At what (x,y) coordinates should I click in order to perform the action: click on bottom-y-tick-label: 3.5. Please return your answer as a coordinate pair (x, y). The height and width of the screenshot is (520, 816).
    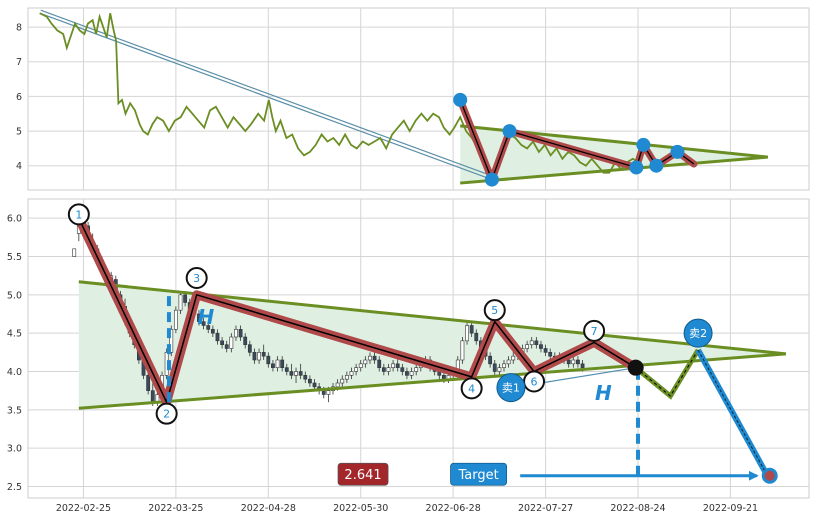
    Looking at the image, I should click on (14, 410).